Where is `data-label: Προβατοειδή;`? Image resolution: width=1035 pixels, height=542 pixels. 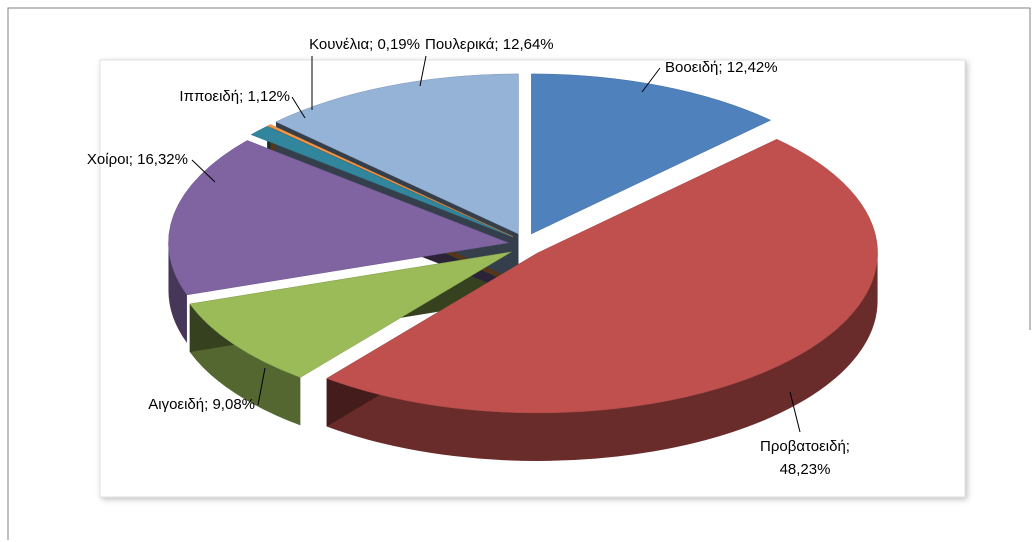 data-label: Προβατοειδή; is located at coordinates (805, 446).